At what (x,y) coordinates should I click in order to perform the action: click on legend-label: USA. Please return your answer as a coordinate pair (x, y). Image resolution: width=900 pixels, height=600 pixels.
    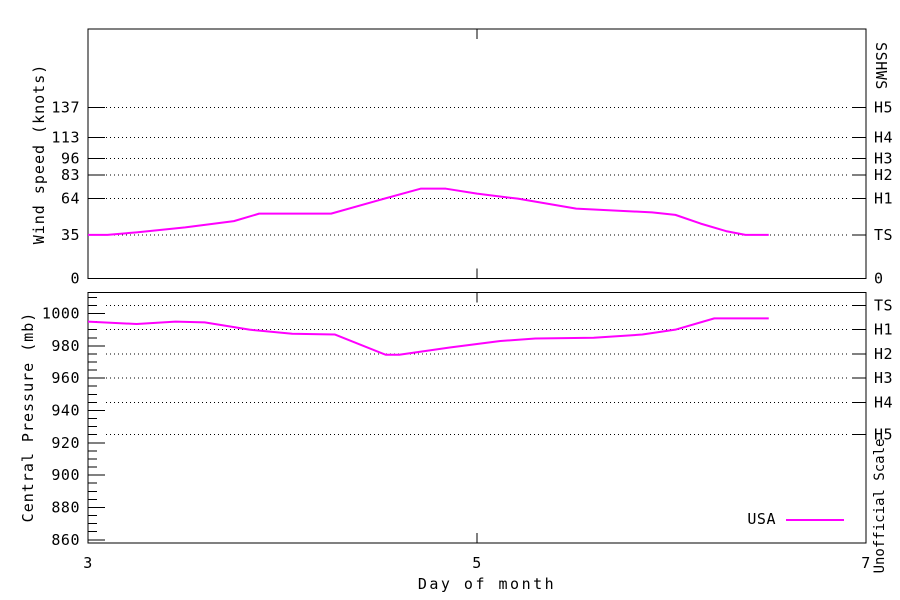
    Looking at the image, I should click on (761, 519).